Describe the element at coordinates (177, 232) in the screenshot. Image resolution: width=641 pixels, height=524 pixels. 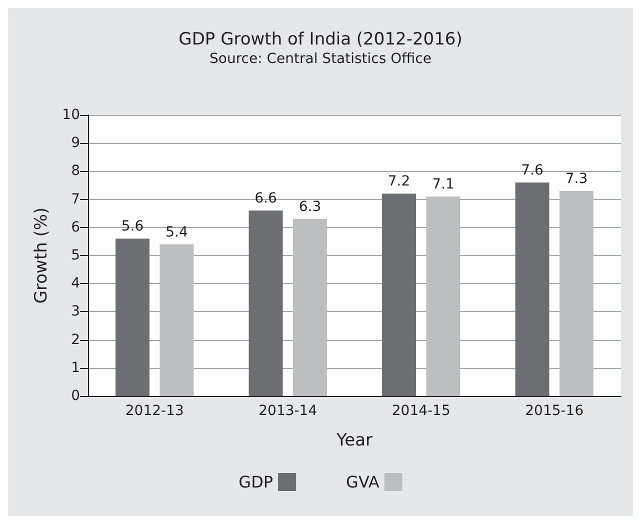
I see `data-label: 5.4` at that location.